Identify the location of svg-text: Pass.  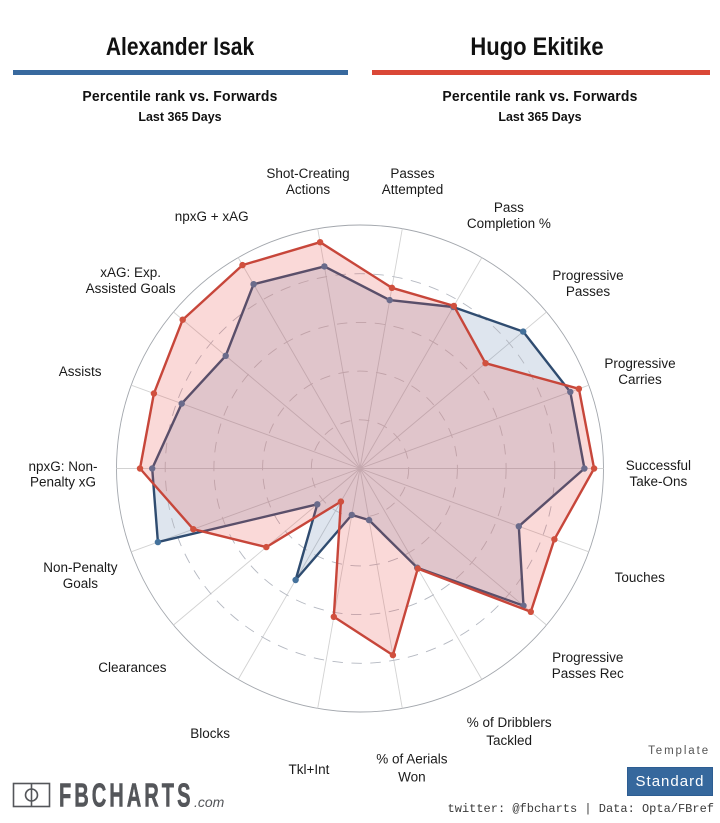
(509, 207).